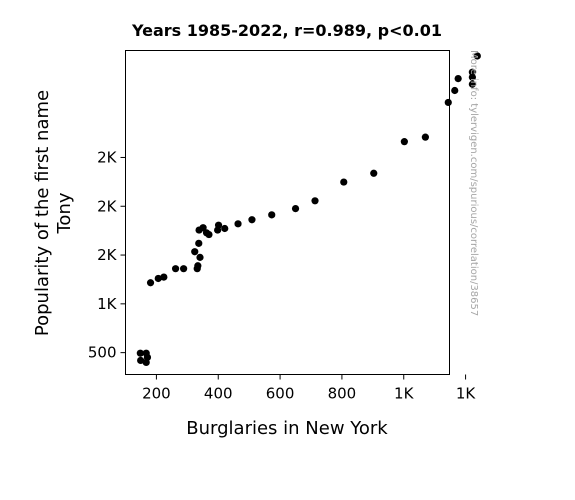  I want to click on x-axis-label: Burglaries in New York, so click(287, 428).